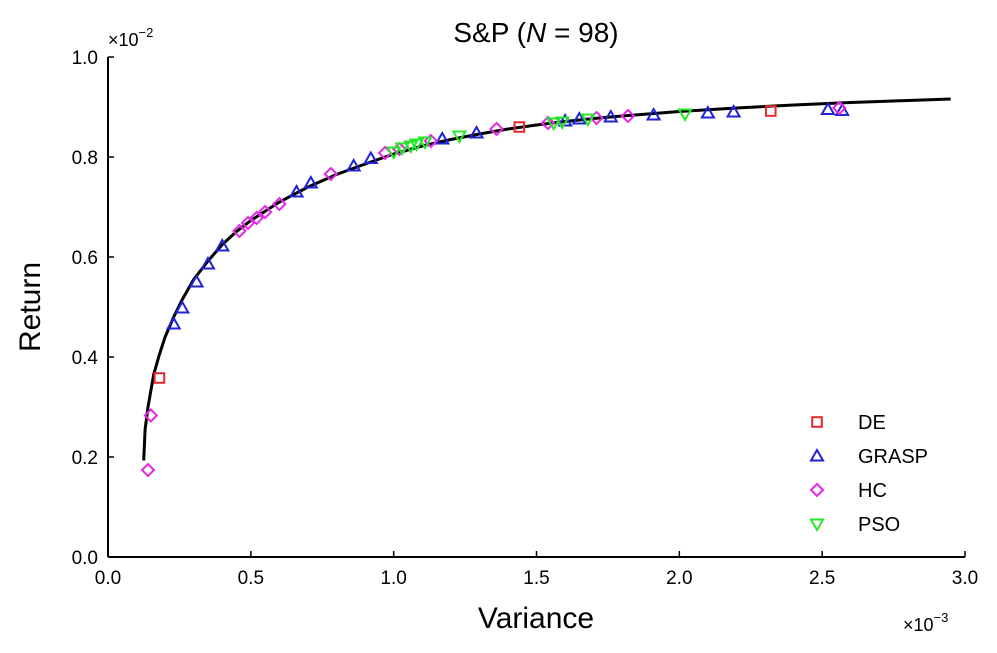 Image resolution: width=997 pixels, height=653 pixels. What do you see at coordinates (817, 422) in the screenshot?
I see `legend-marker-de` at bounding box center [817, 422].